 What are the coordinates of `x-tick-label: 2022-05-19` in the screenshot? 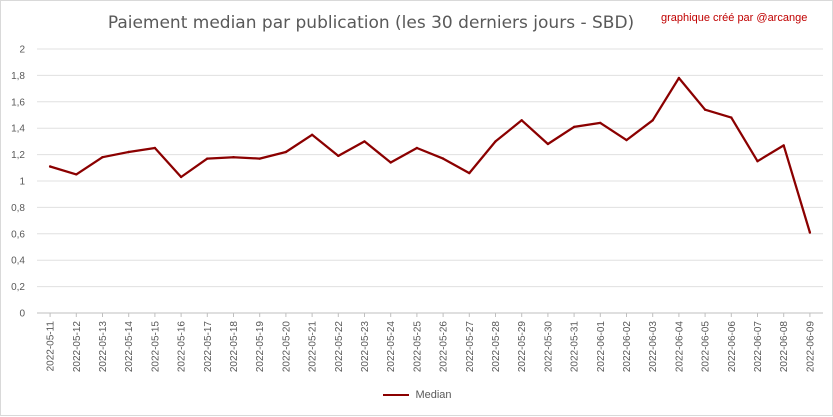 It's located at (260, 347).